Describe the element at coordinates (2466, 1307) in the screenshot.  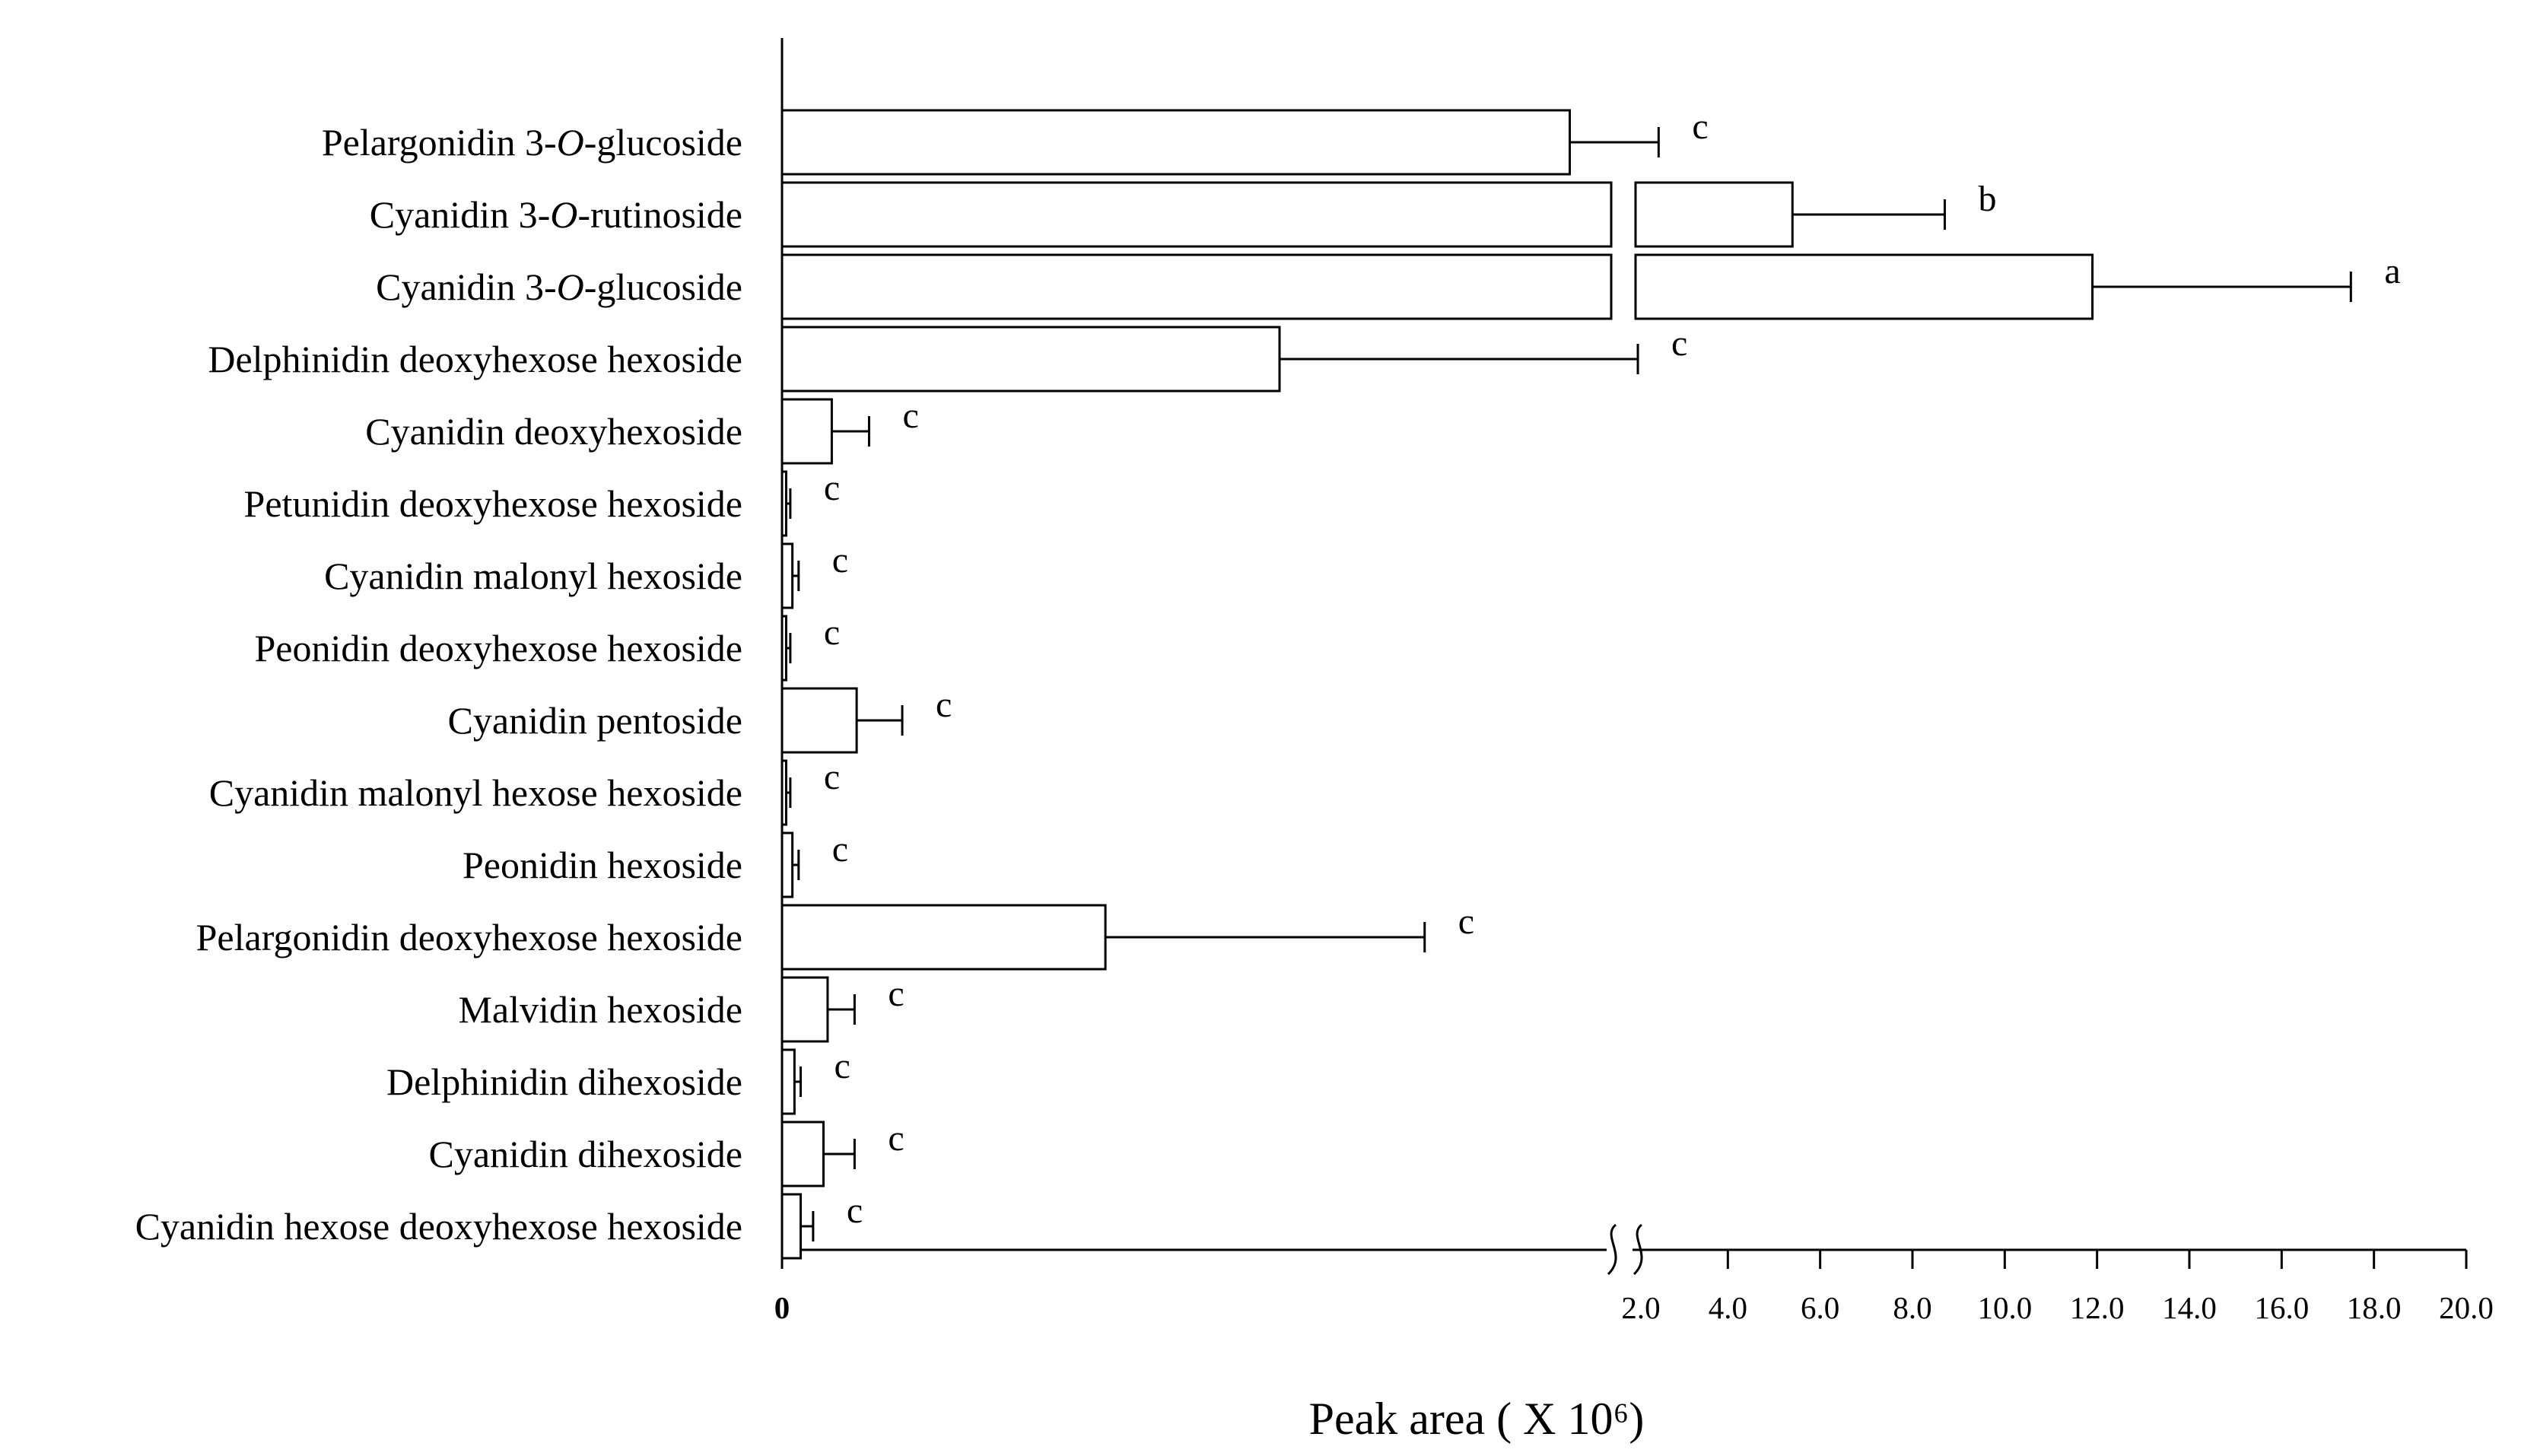
I see `x-tick-label: 20.0` at that location.